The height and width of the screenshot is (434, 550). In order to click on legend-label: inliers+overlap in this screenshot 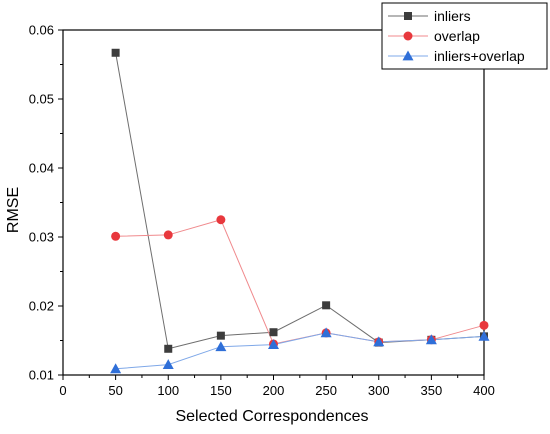, I will do `click(479, 56)`.